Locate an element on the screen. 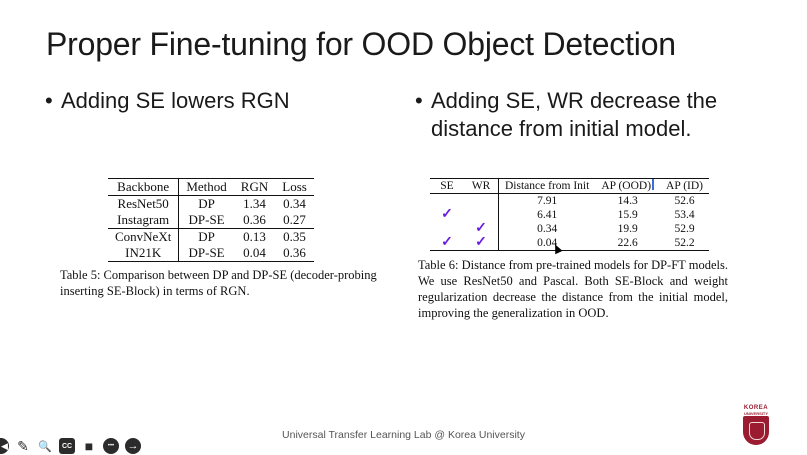 The height and width of the screenshot is (455, 807). table6-cell: 52.2 is located at coordinates (684, 243).